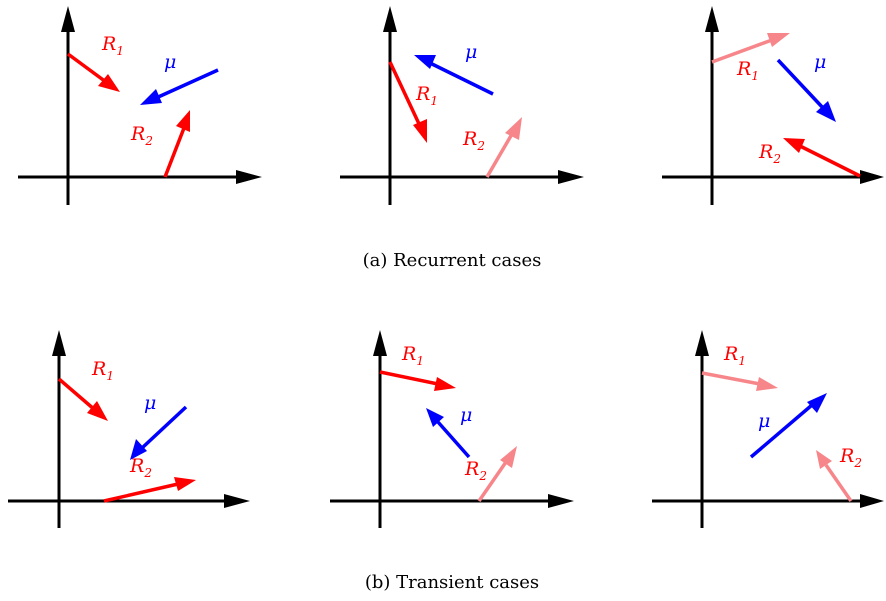  I want to click on panel-transient-3: R1 R2 μ, so click(768, 429).